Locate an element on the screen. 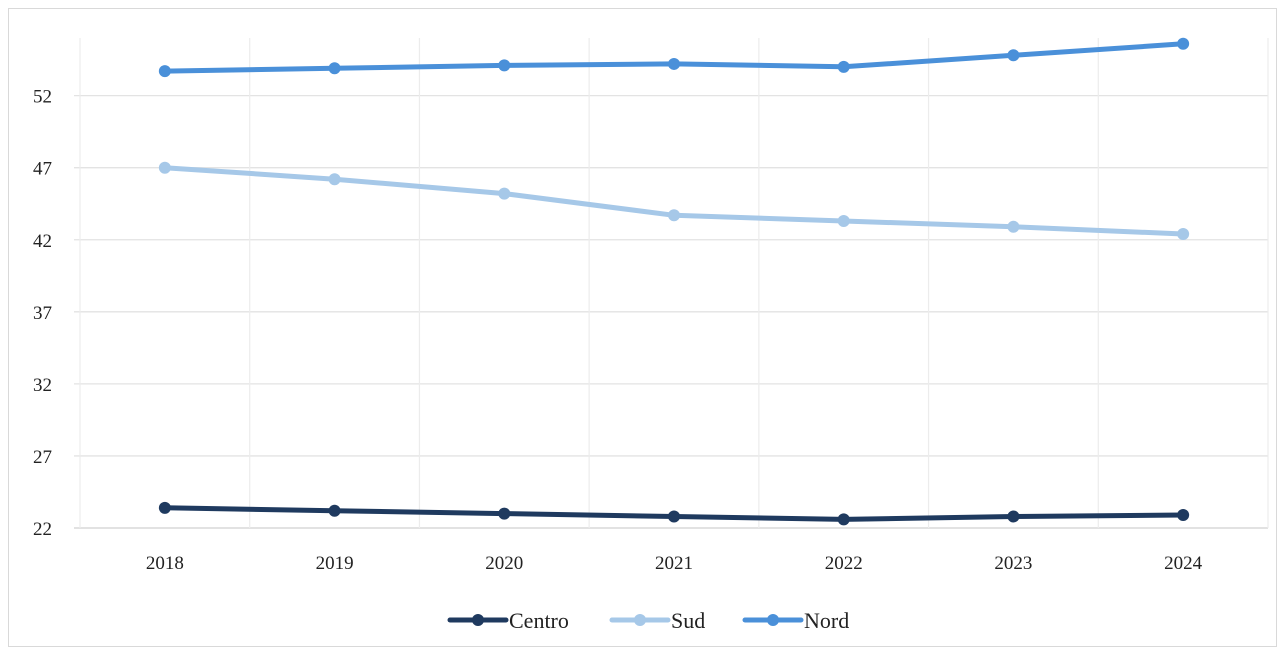  series-centro is located at coordinates (674, 513).